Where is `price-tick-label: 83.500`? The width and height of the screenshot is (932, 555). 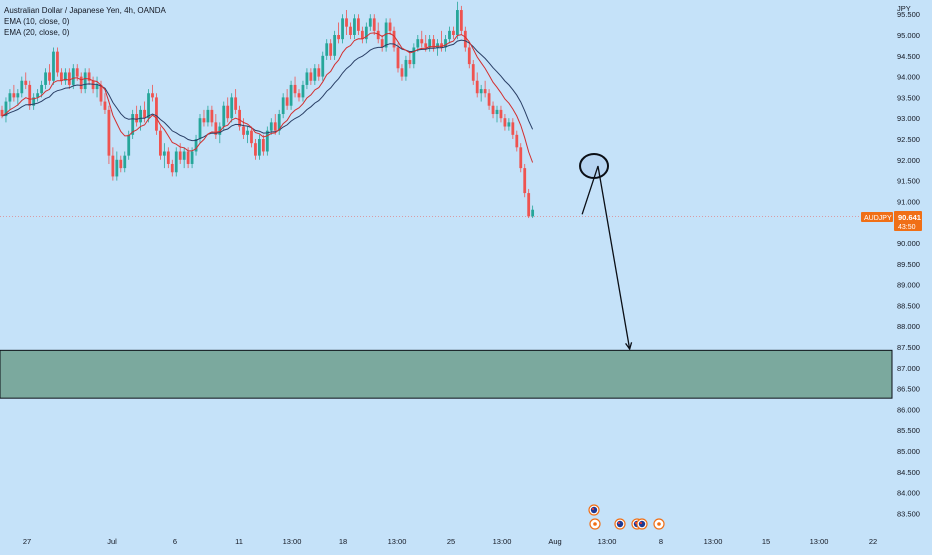 price-tick-label: 83.500 is located at coordinates (908, 513).